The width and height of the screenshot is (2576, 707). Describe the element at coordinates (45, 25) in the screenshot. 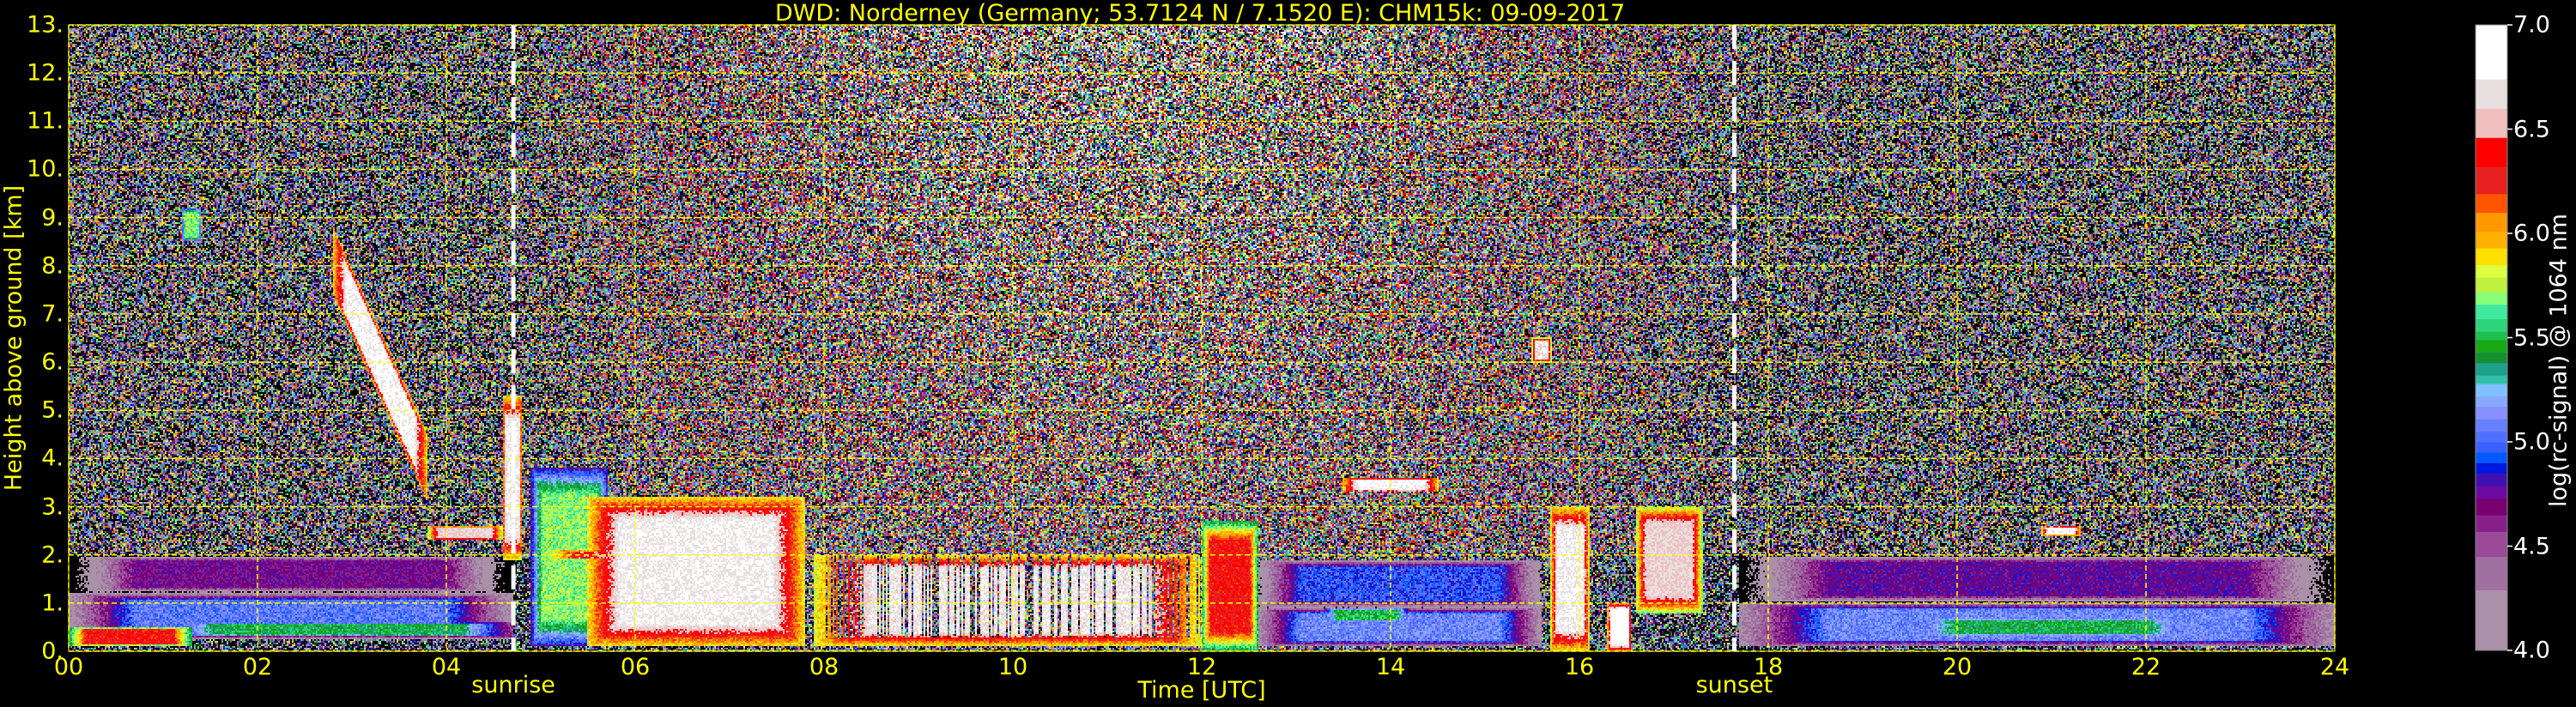

I see `y-tick-label: 13.` at that location.